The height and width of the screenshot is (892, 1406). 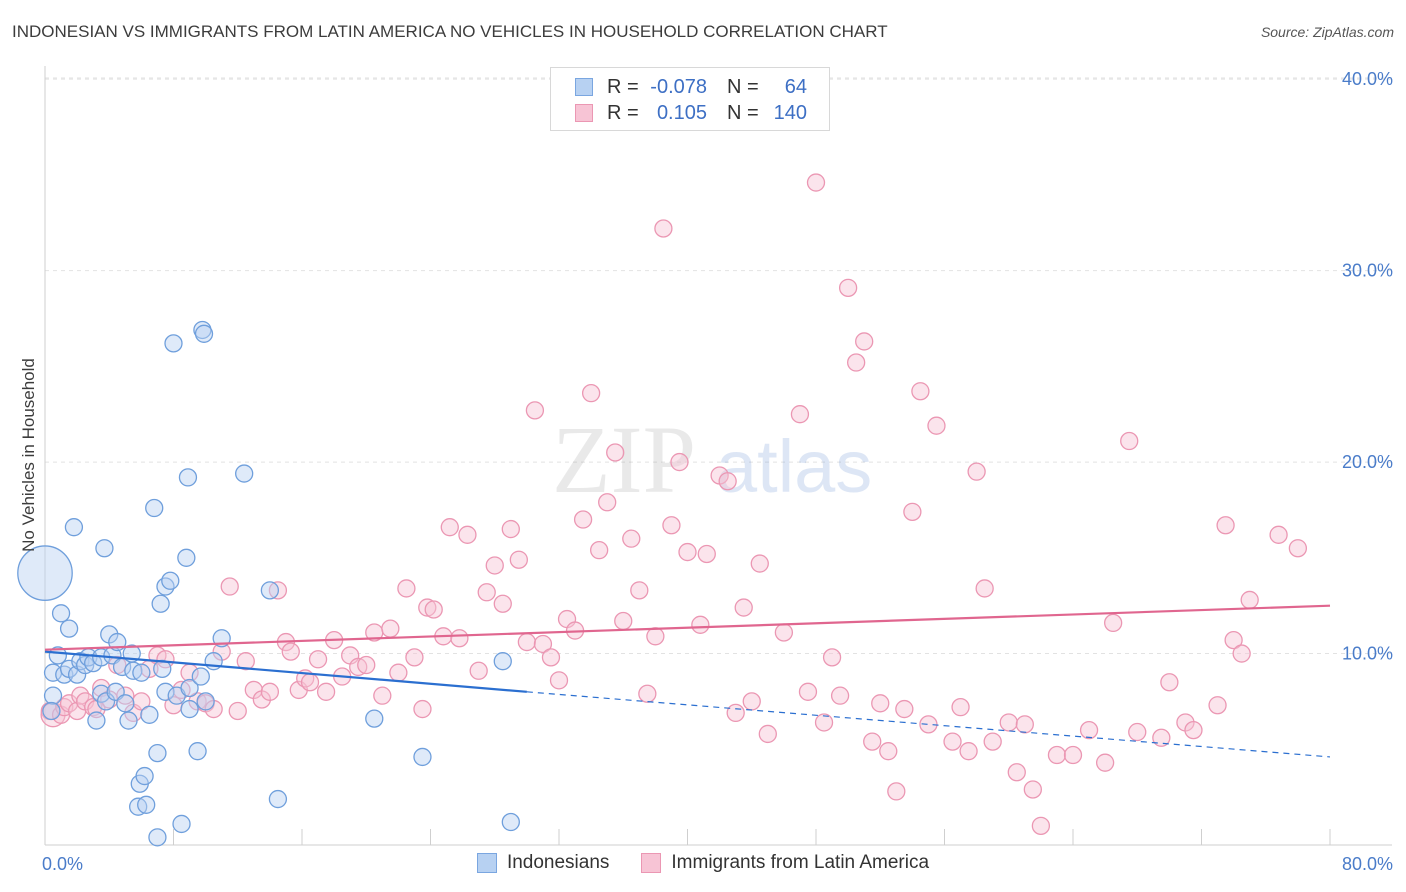 What do you see at coordinates (285, 671) in the screenshot?
I see `indonesians-trend-line` at bounding box center [285, 671].